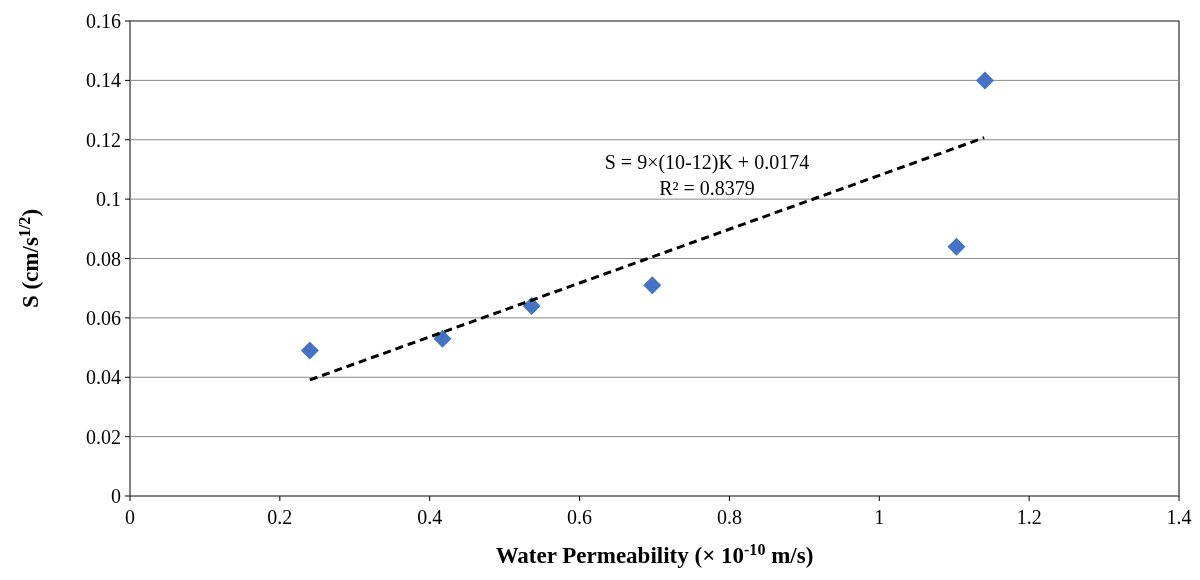 This screenshot has width=1200, height=580. Describe the element at coordinates (707, 188) in the screenshot. I see `annotation: R² = 0.8379` at that location.